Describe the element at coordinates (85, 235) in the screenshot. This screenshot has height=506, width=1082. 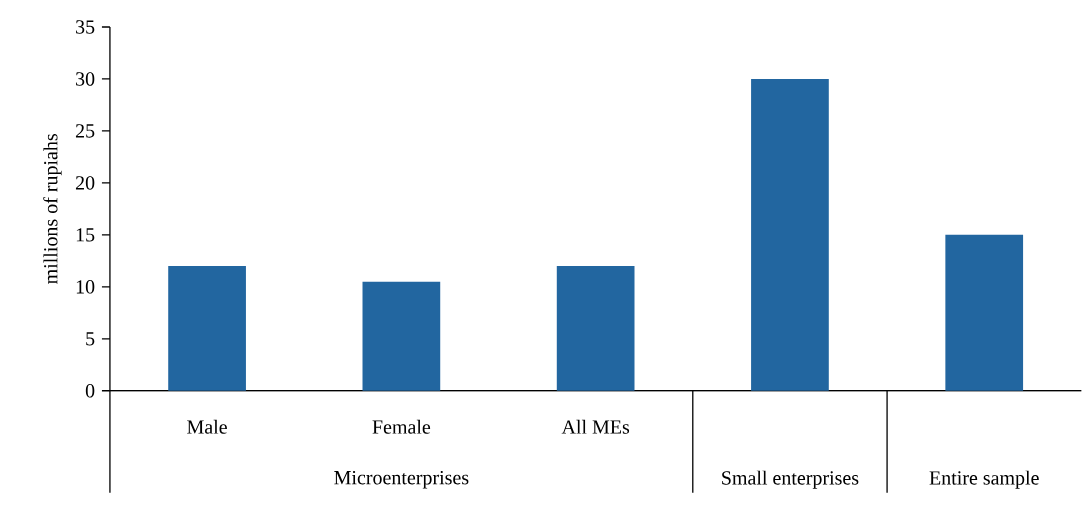
I see `y-tick-label: 15` at that location.